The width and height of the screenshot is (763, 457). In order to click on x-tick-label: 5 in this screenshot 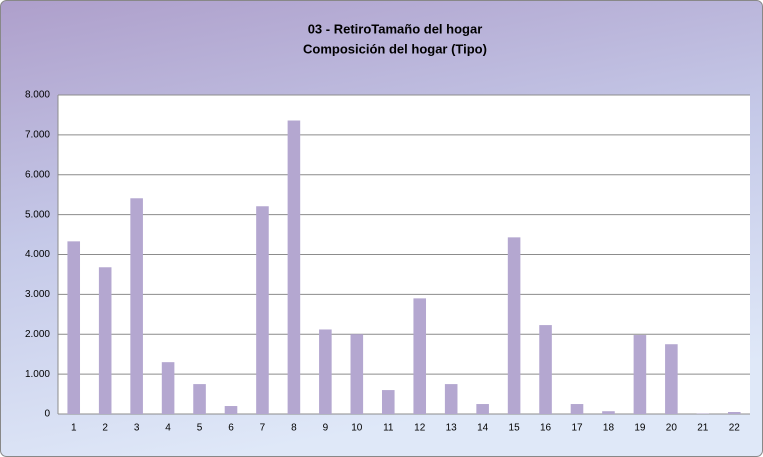, I will do `click(200, 428)`.